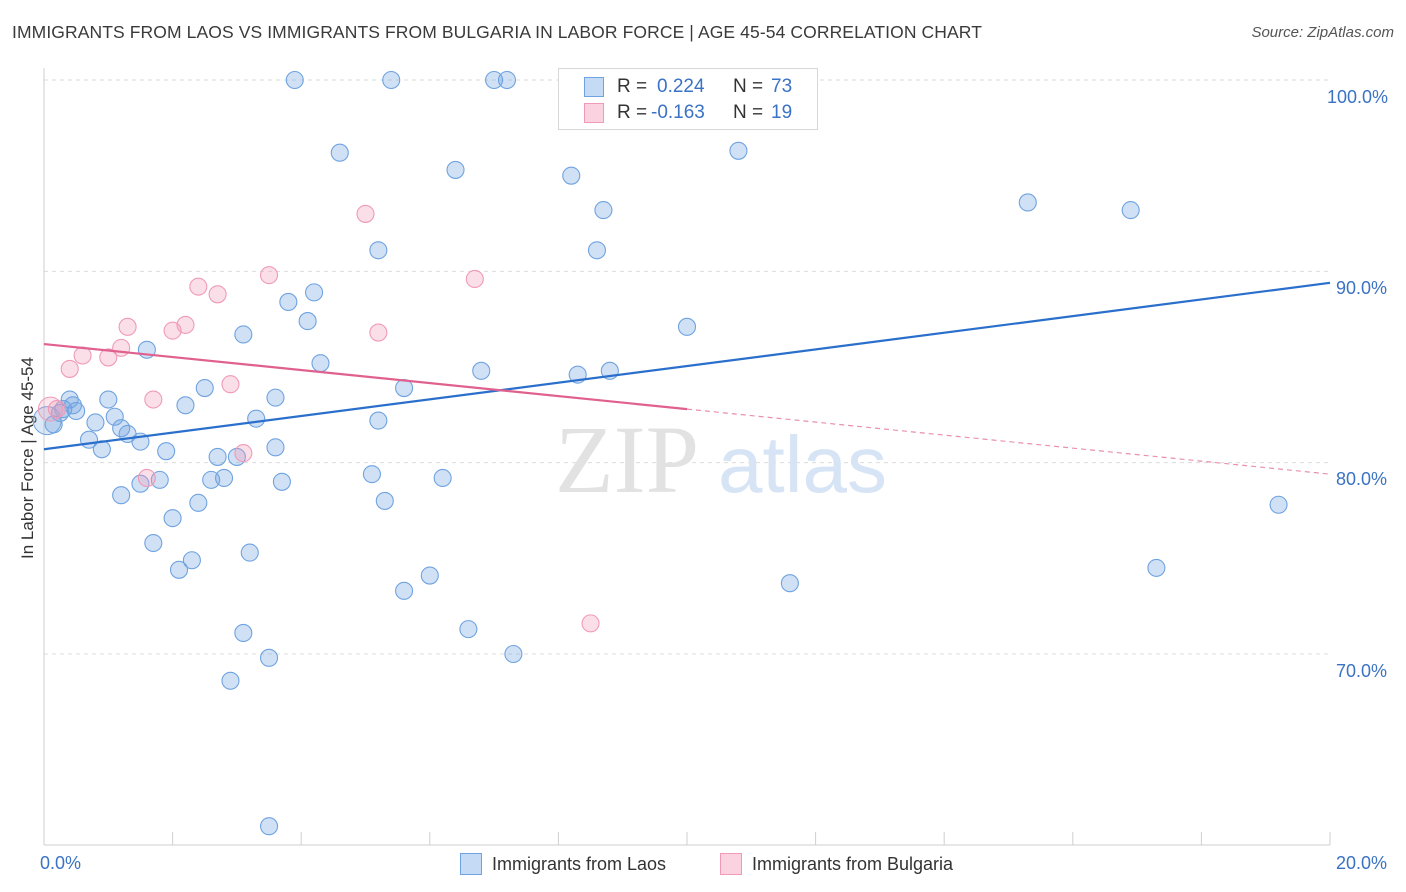  What do you see at coordinates (688, 99) in the screenshot?
I see `correlation-legend: R = 0.224 N = 73 R = -0.163 N = 19` at bounding box center [688, 99].